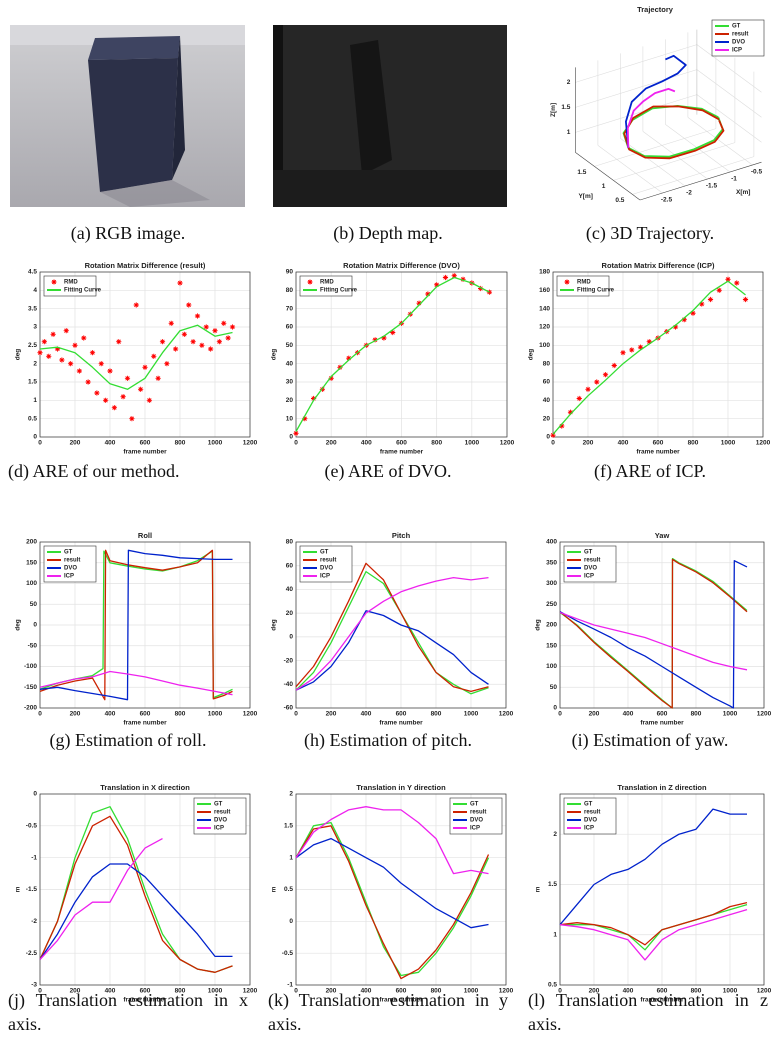 This screenshot has width=776, height=1042. I want to click on y-tick-label: 0.5, so click(619, 200).